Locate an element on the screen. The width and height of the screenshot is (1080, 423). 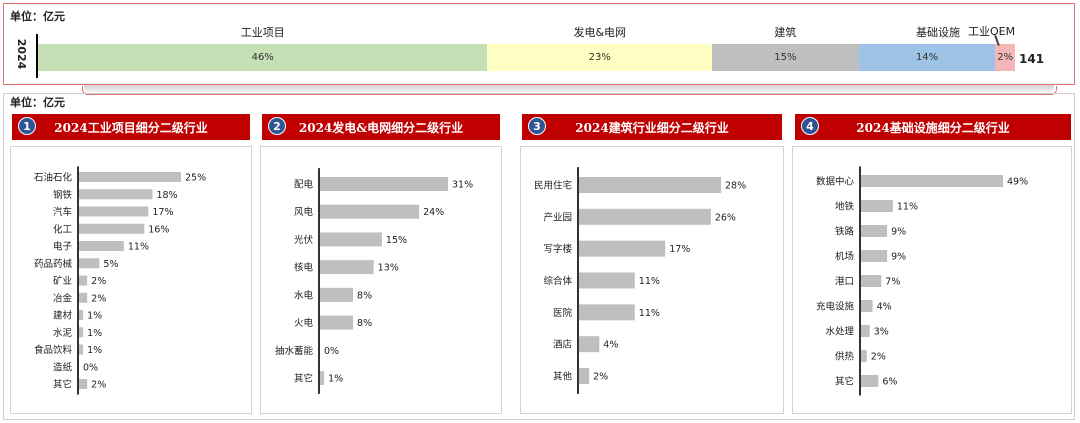
panel-number-badge: 4 is located at coordinates (810, 126).